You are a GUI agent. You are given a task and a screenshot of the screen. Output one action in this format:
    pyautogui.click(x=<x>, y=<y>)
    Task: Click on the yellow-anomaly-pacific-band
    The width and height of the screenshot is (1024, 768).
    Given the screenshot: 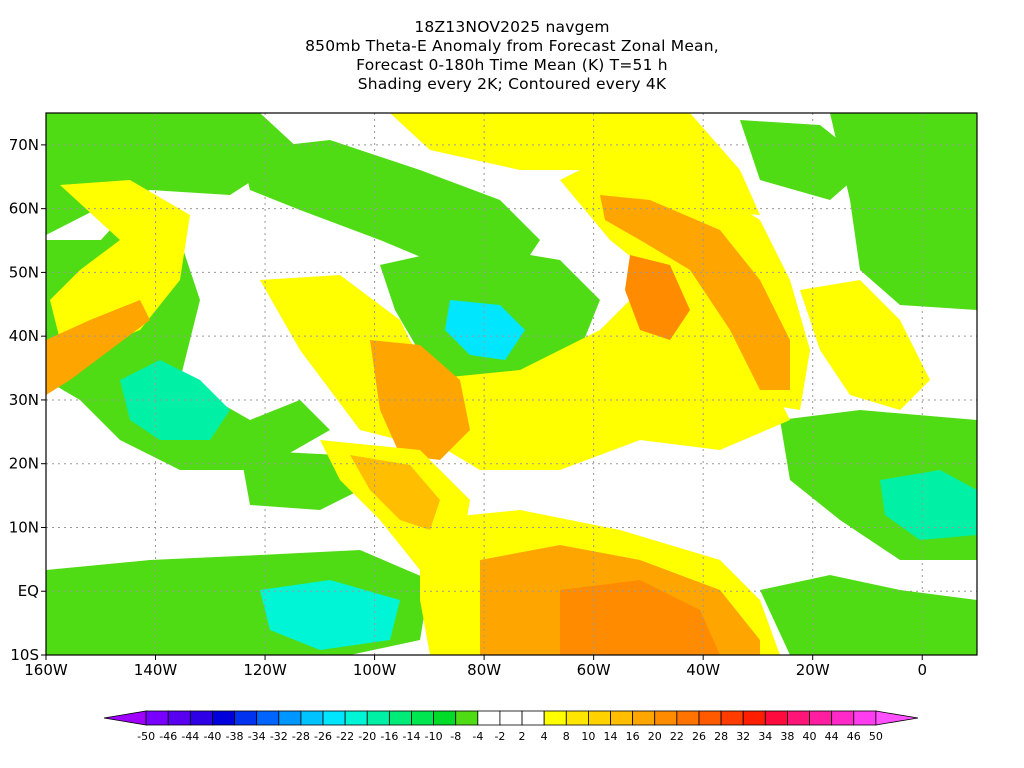 What is the action you would take?
    pyautogui.click(x=120, y=265)
    